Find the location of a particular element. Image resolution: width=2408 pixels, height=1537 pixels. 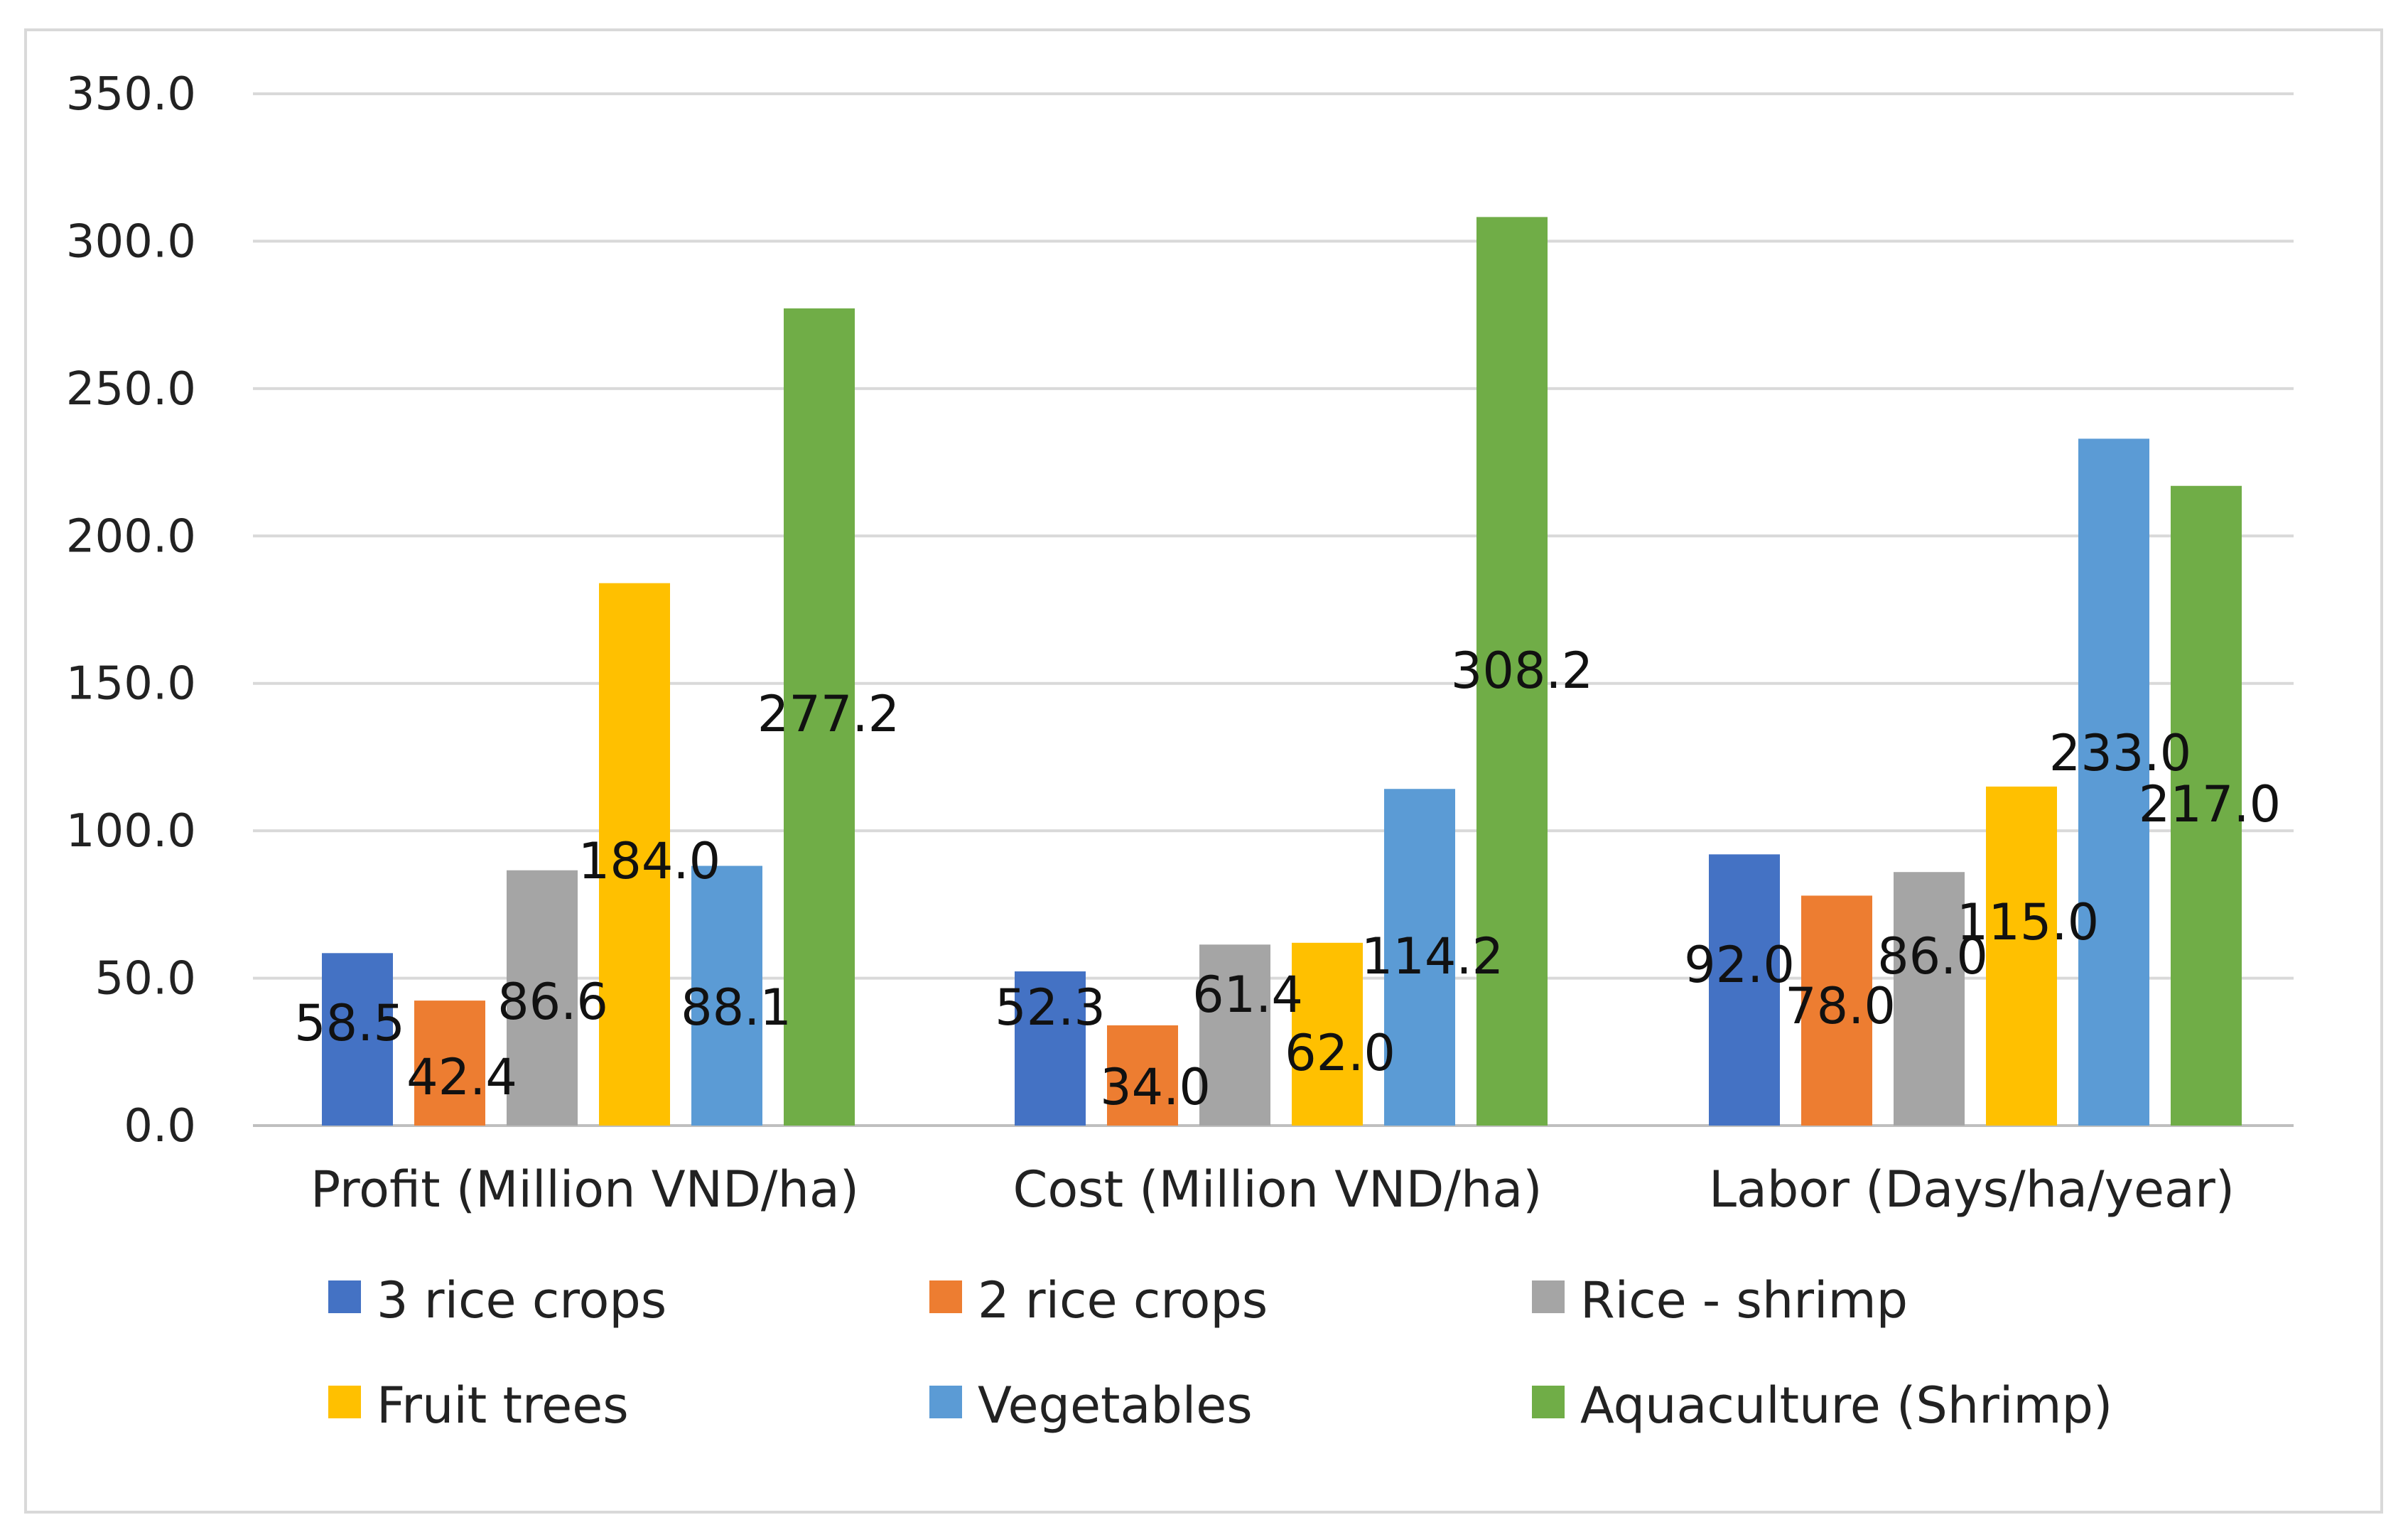

y-tick-label: 100.0 is located at coordinates (131, 831).